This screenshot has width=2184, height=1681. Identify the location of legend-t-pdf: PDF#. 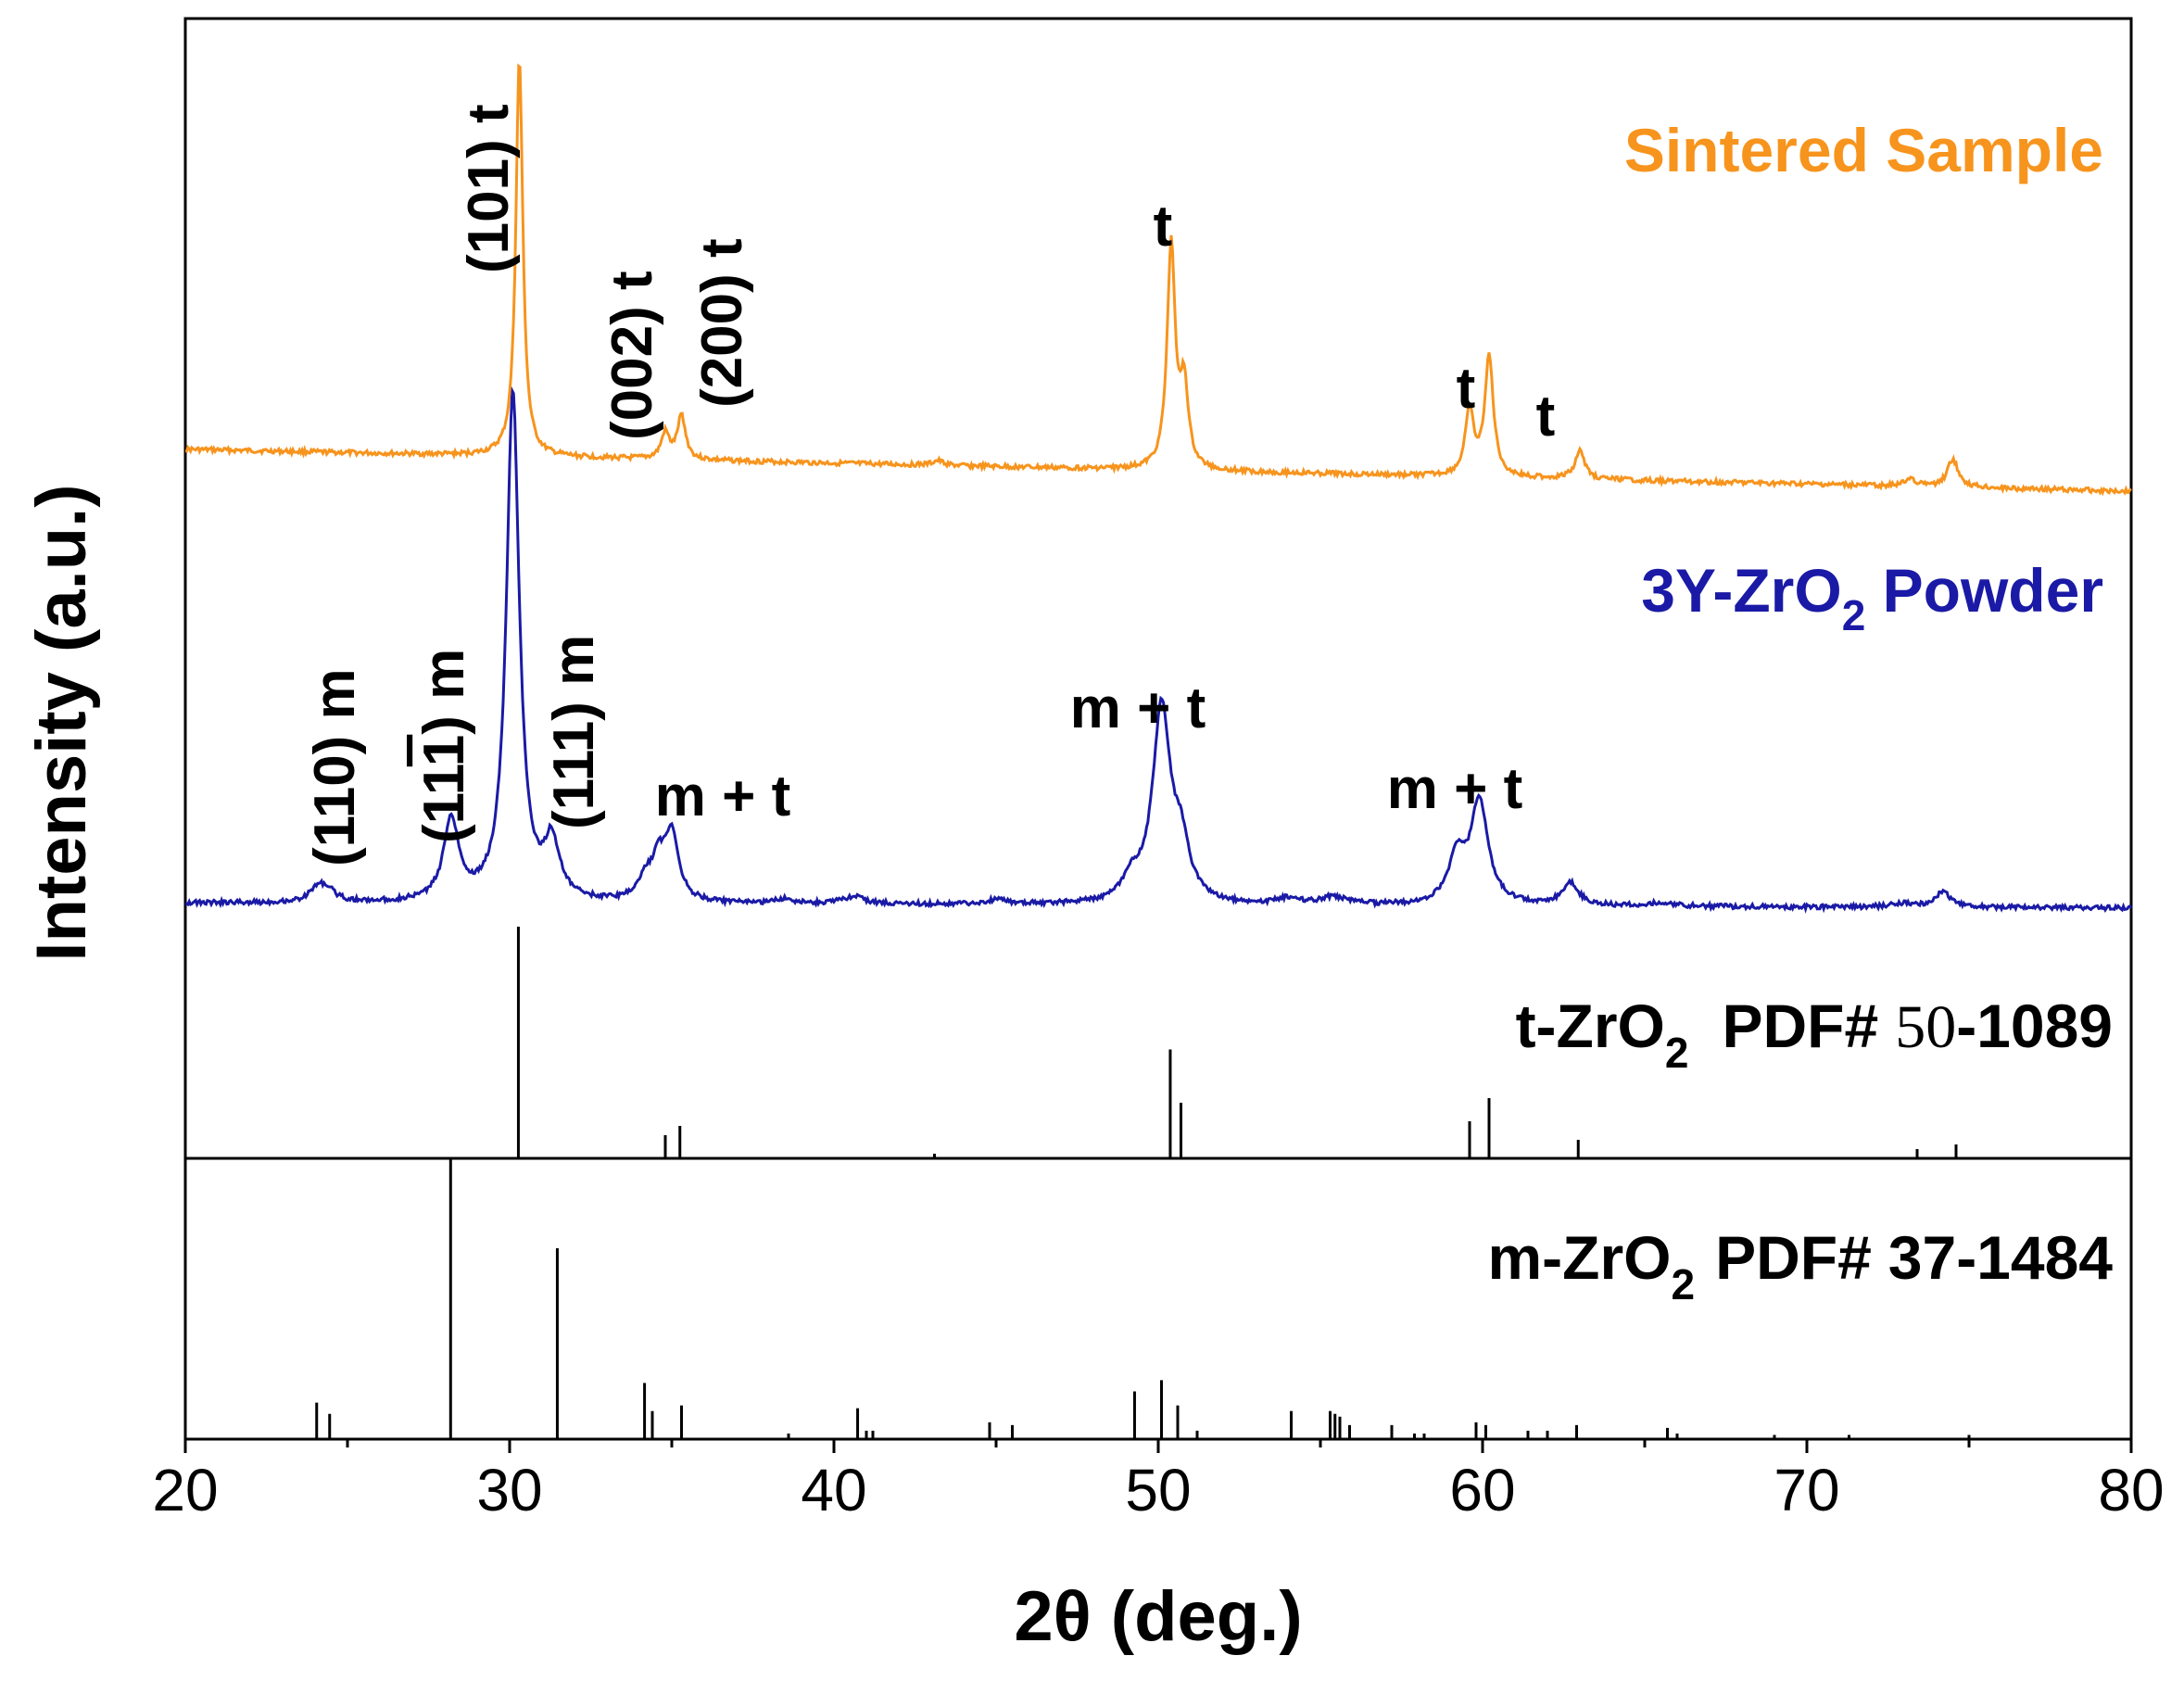
(1800, 1026).